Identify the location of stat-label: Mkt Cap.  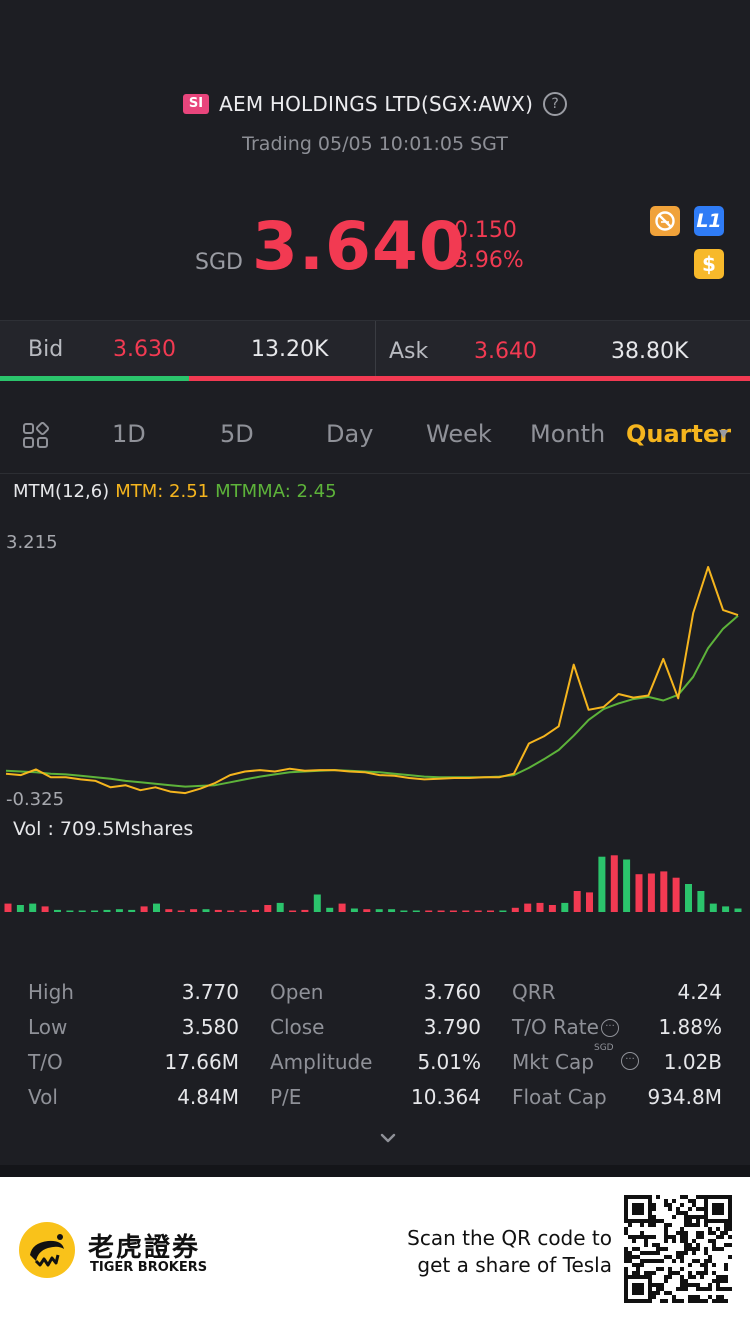
(553, 1062).